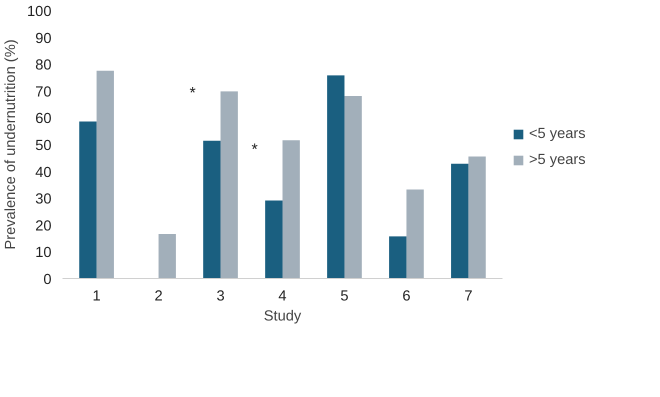  I want to click on y-tick-label: 100, so click(39, 12).